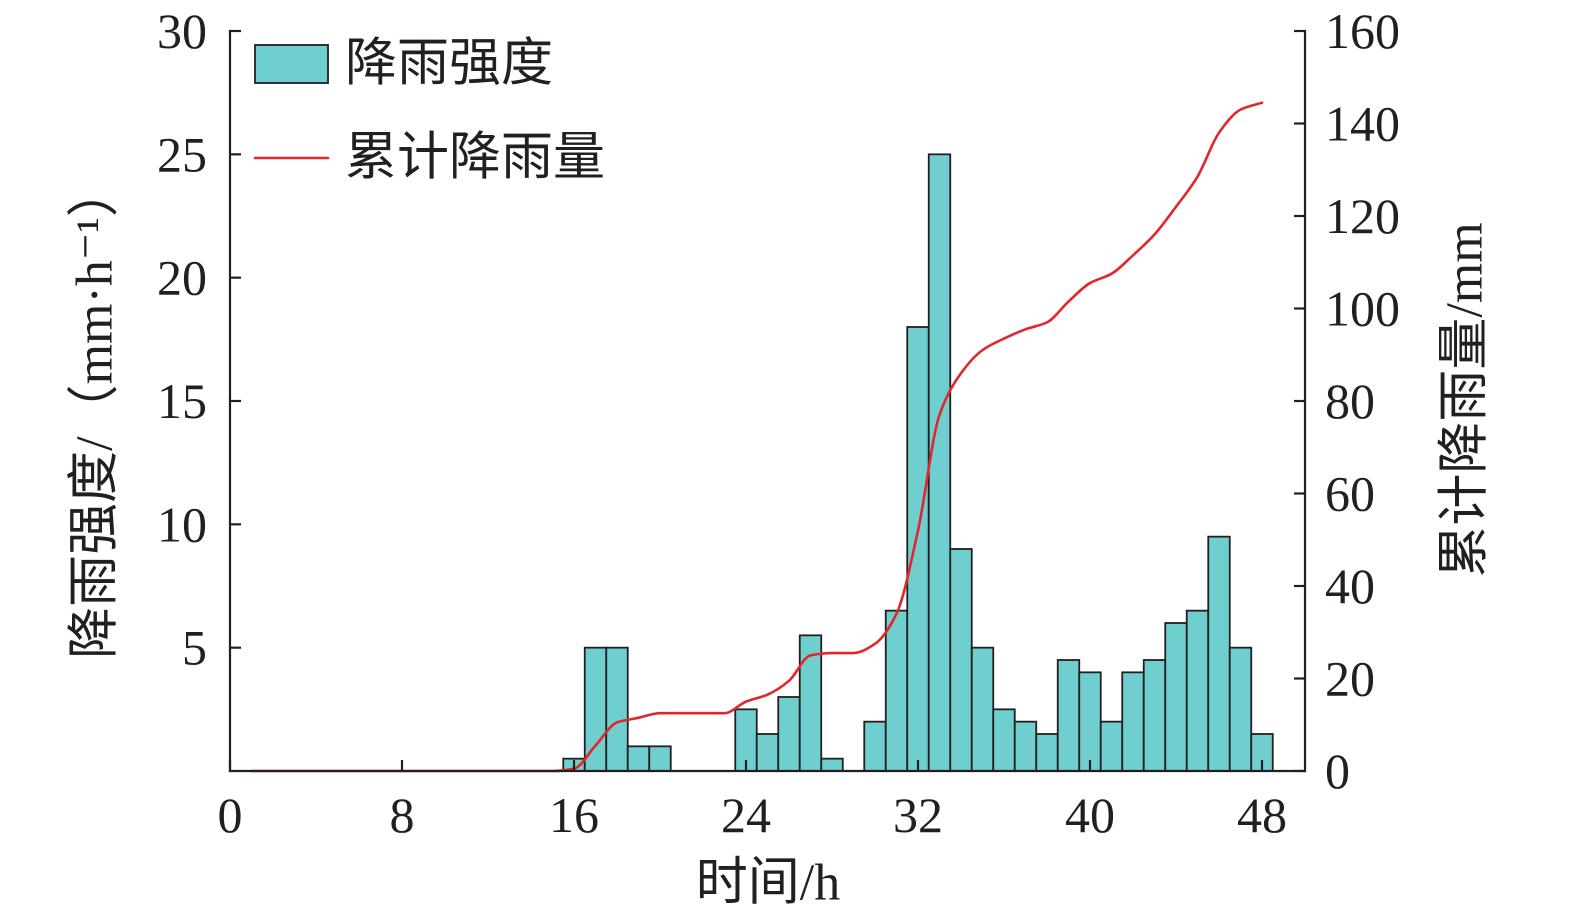 This screenshot has height=921, width=1575. Describe the element at coordinates (1362, 124) in the screenshot. I see `y2-tick-label: 140` at that location.